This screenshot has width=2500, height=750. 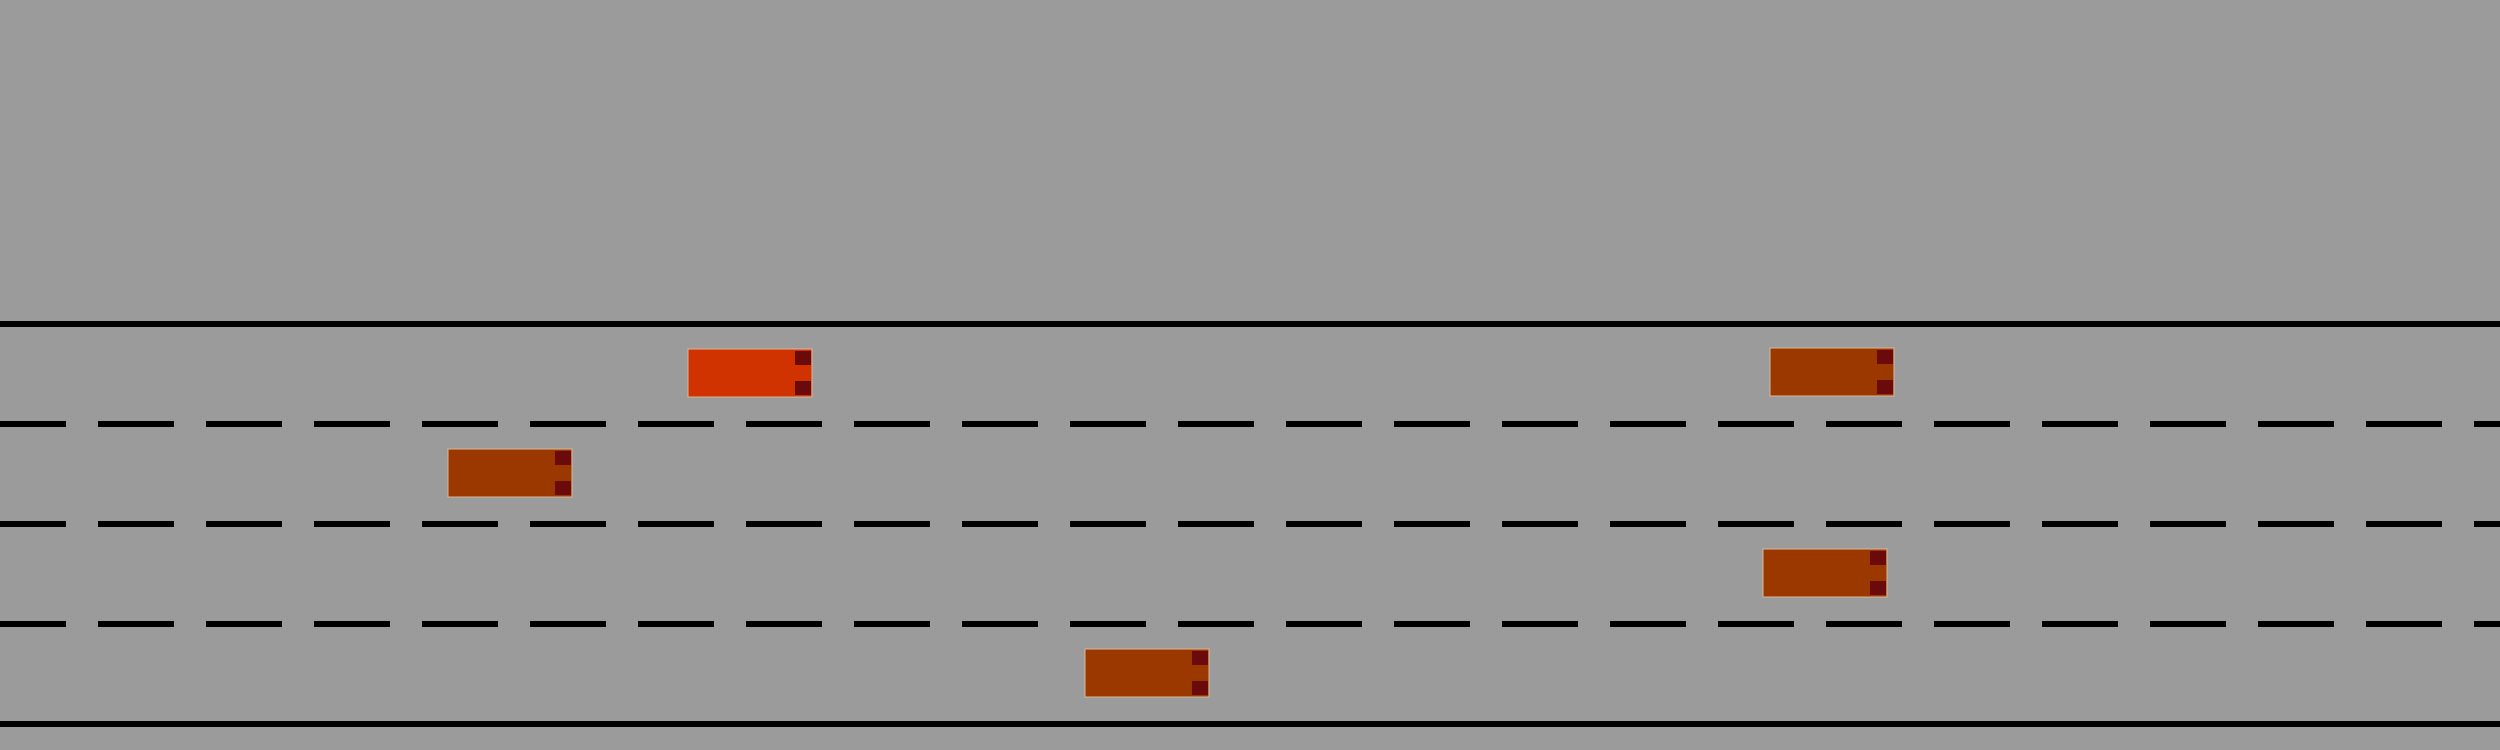 I want to click on ego-vehicle, so click(x=750, y=373).